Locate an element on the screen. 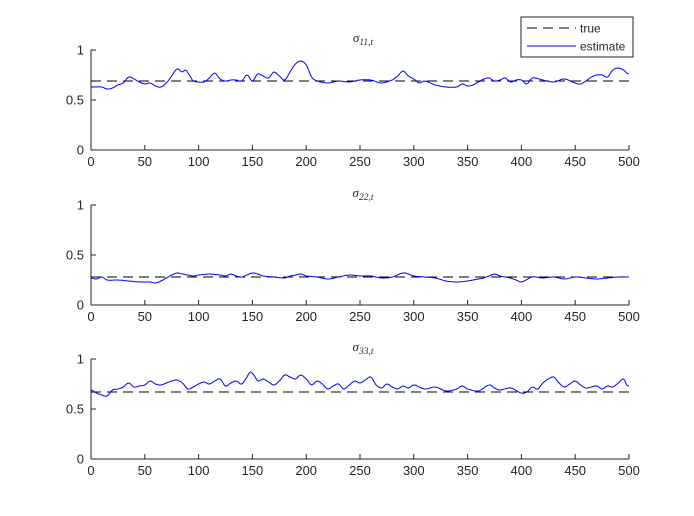 This screenshot has height=516, width=694. legend-label-estimate: estimate is located at coordinates (603, 47).